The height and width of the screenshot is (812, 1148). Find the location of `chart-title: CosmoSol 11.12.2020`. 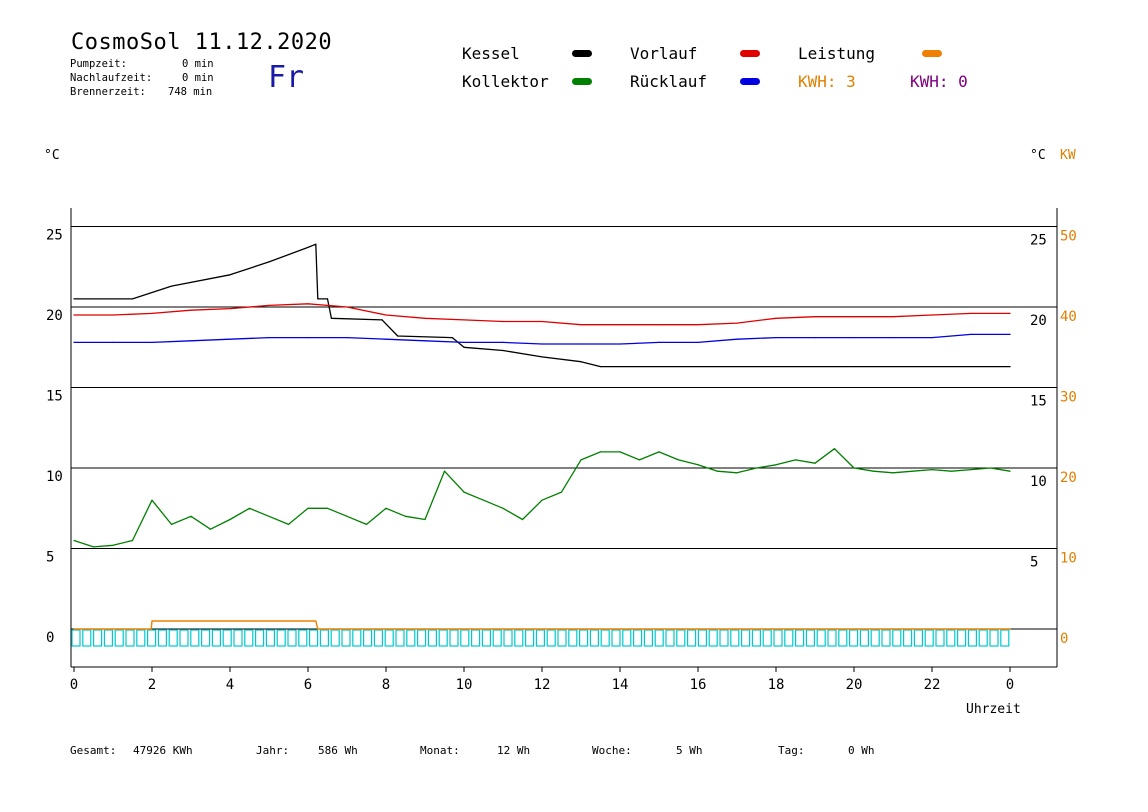

chart-title: CosmoSol 11.12.2020 is located at coordinates (202, 42).